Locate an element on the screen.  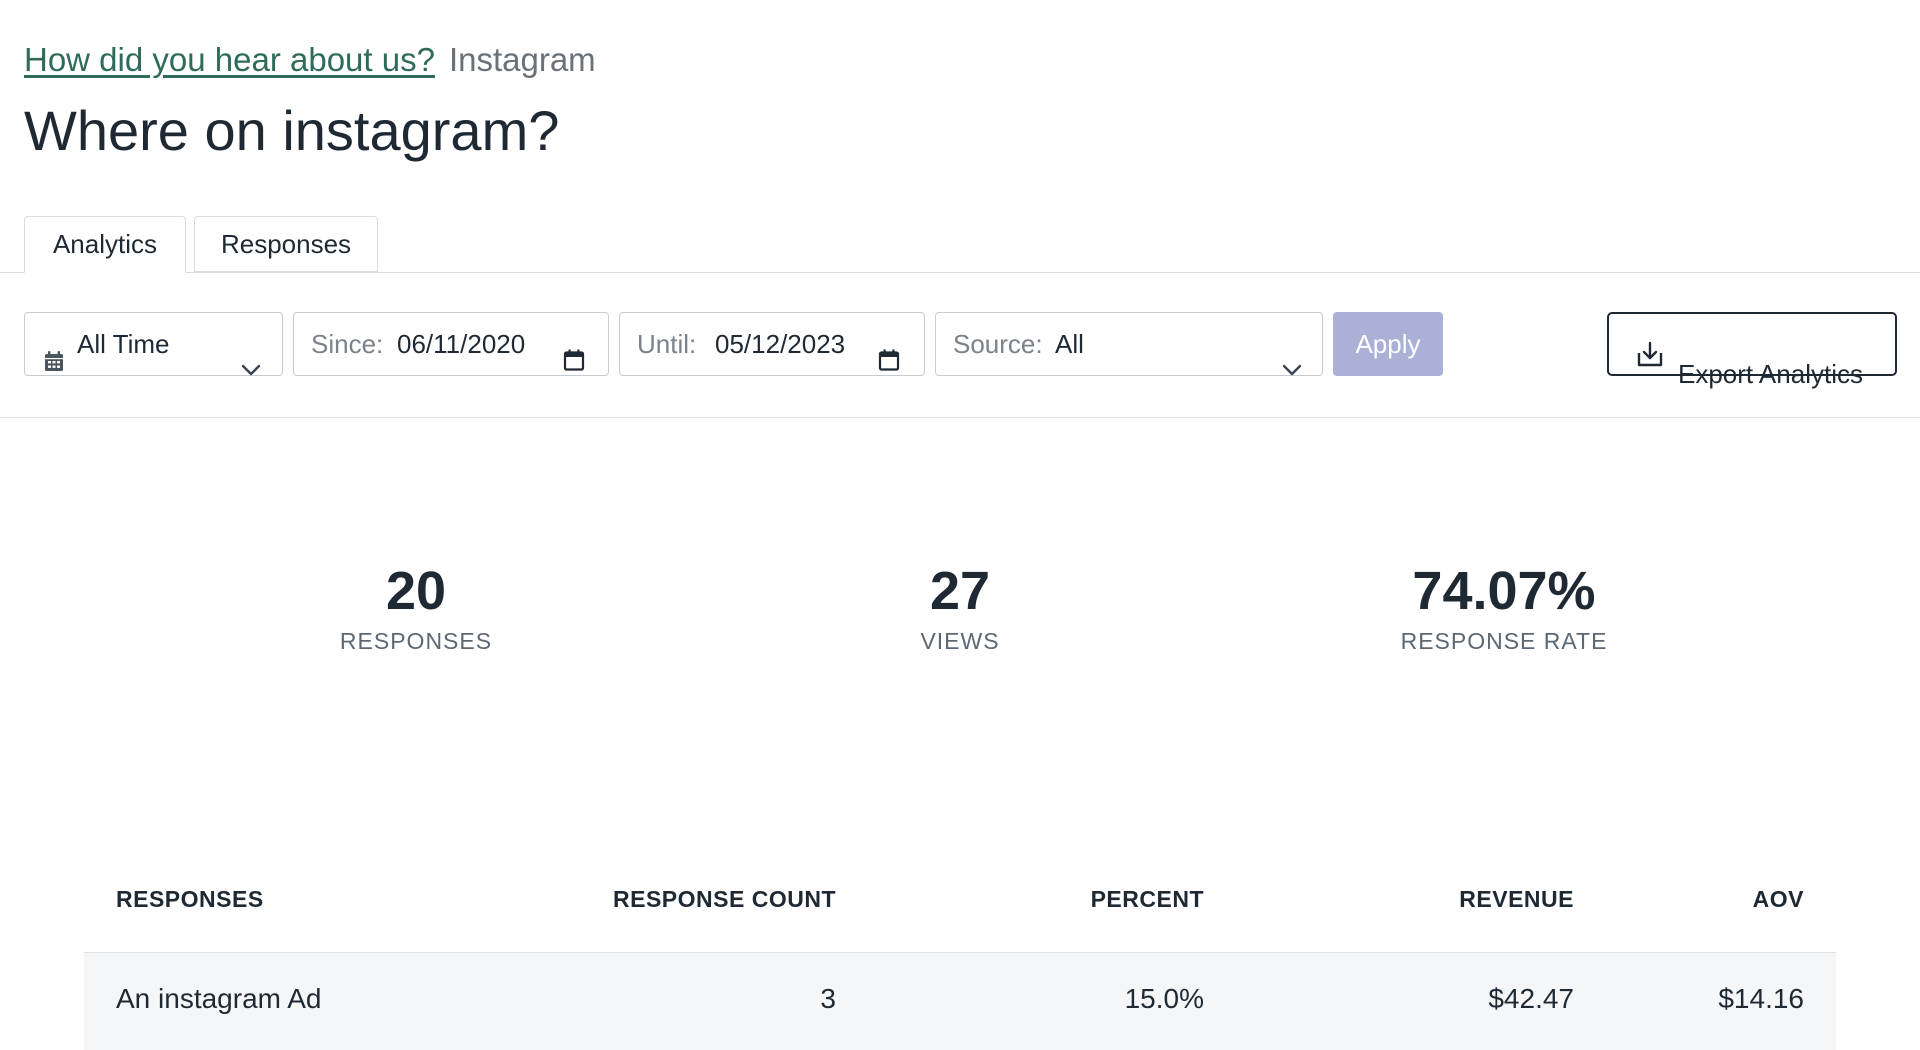
source-value: All is located at coordinates (1069, 344).